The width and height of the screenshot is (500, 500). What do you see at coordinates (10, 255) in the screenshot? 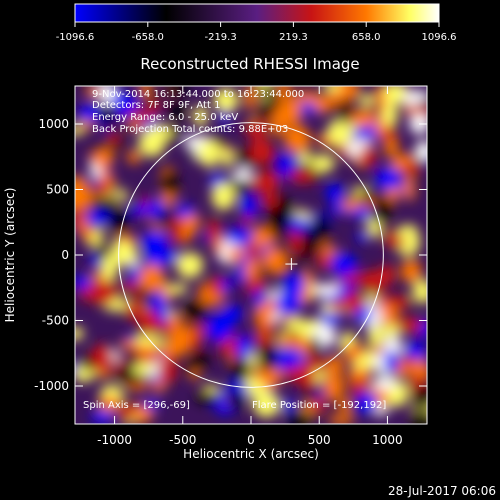
I see `y-axis-label: Heliocentric Y (arcsec)` at bounding box center [10, 255].